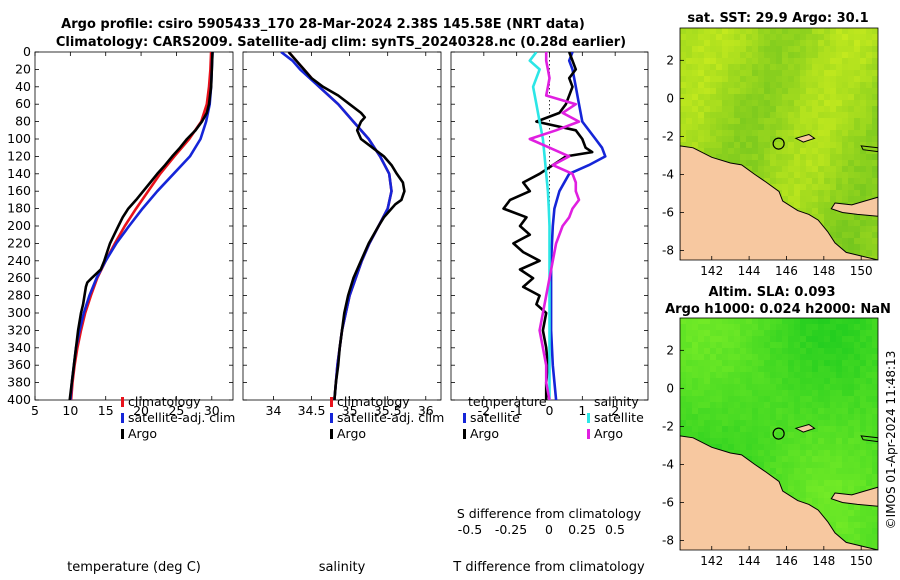 Image resolution: width=900 pixels, height=580 pixels. Describe the element at coordinates (588, 434) in the screenshot. I see `legend-s-argo-swatch` at that location.